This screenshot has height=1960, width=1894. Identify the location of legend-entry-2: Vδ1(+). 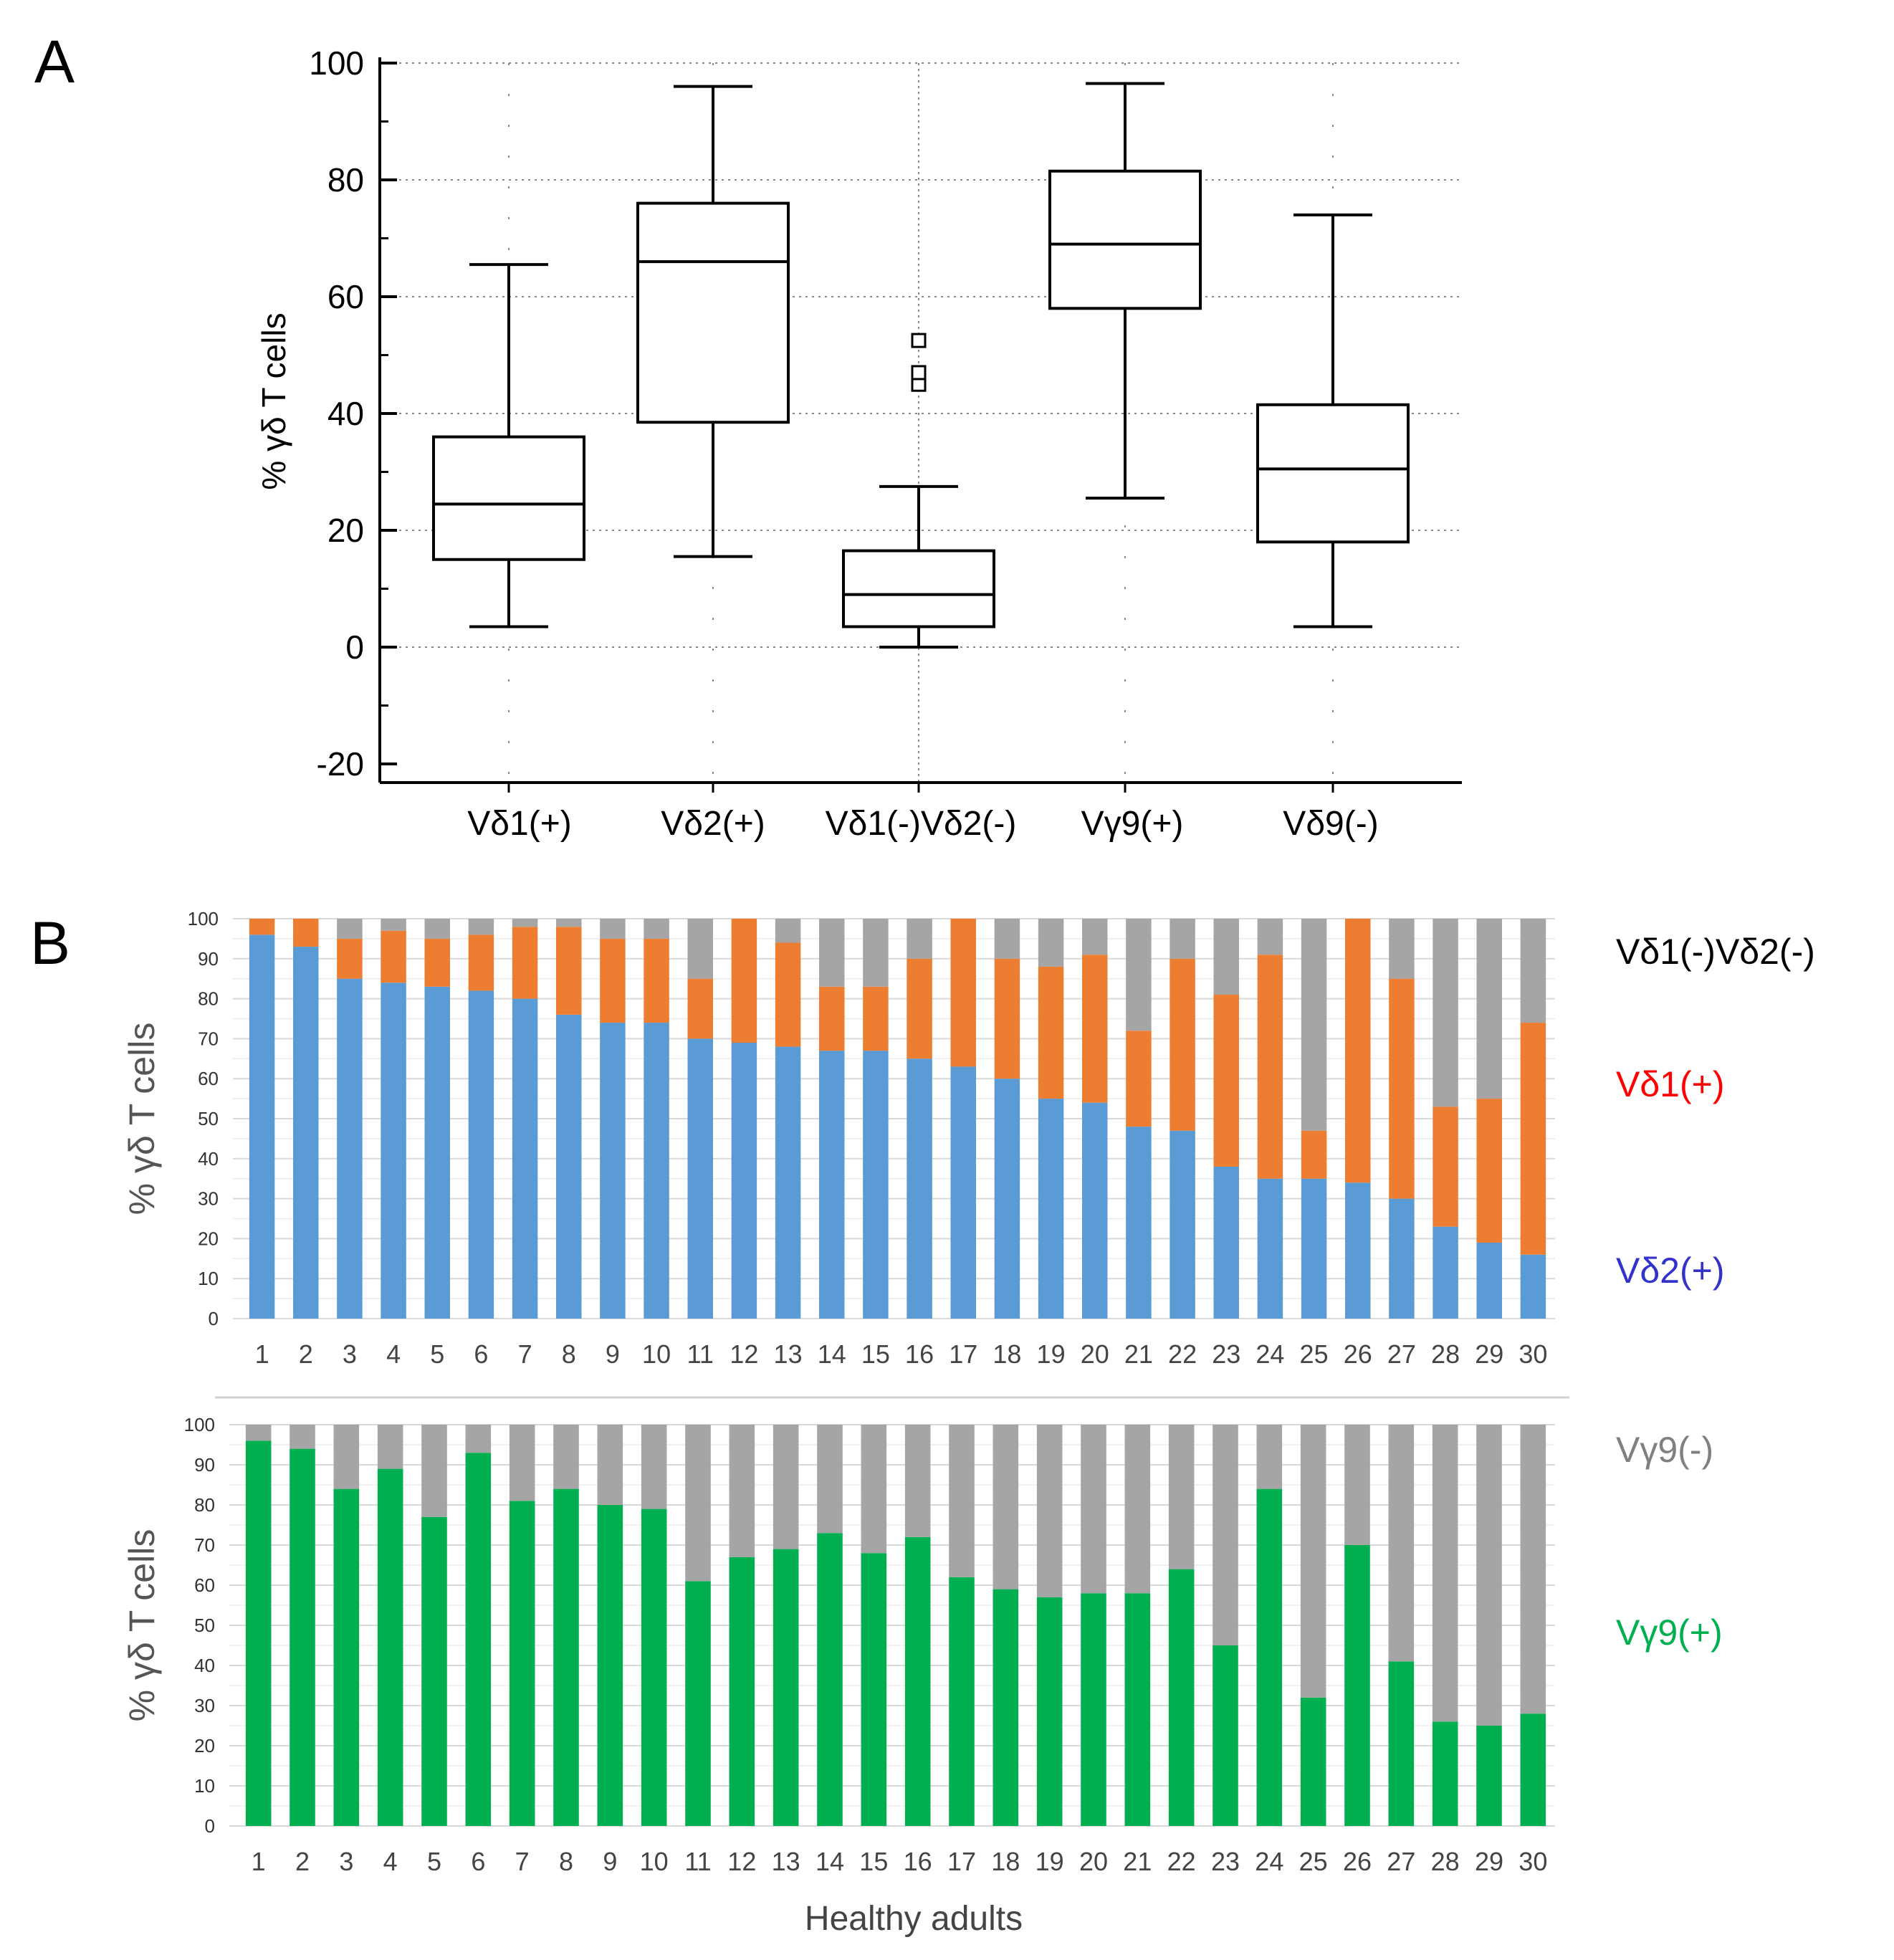
(1670, 1084).